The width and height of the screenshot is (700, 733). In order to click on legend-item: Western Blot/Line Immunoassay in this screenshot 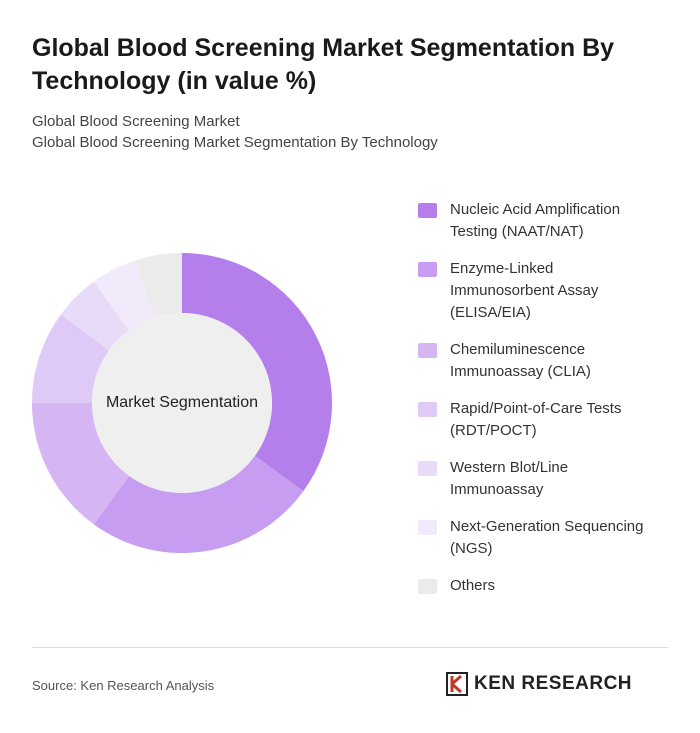, I will do `click(538, 479)`.